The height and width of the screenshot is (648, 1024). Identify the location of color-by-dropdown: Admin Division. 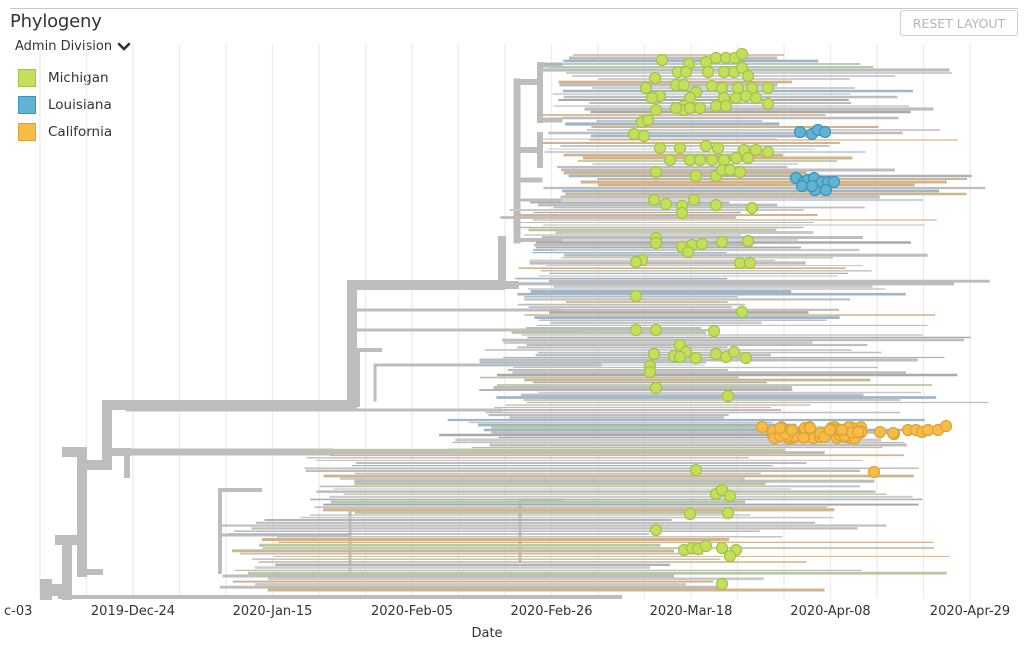
(73, 46).